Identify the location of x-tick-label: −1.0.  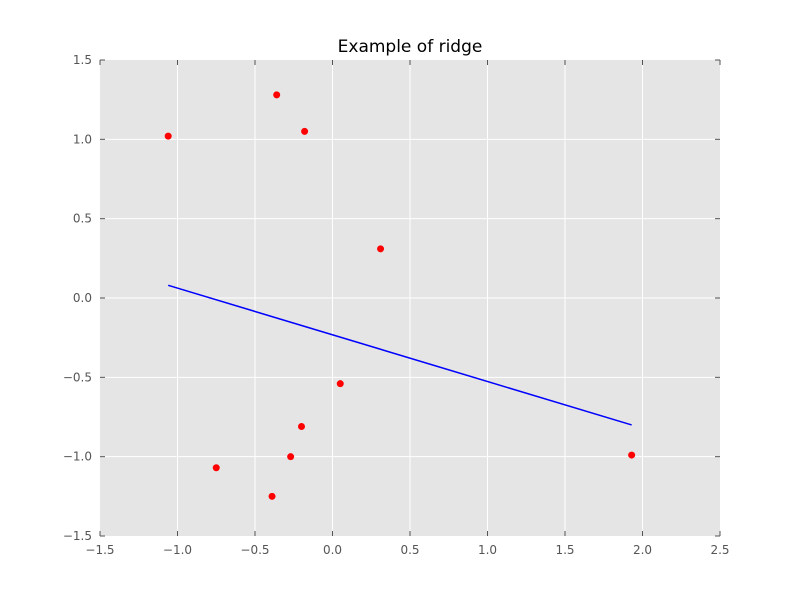
(177, 550).